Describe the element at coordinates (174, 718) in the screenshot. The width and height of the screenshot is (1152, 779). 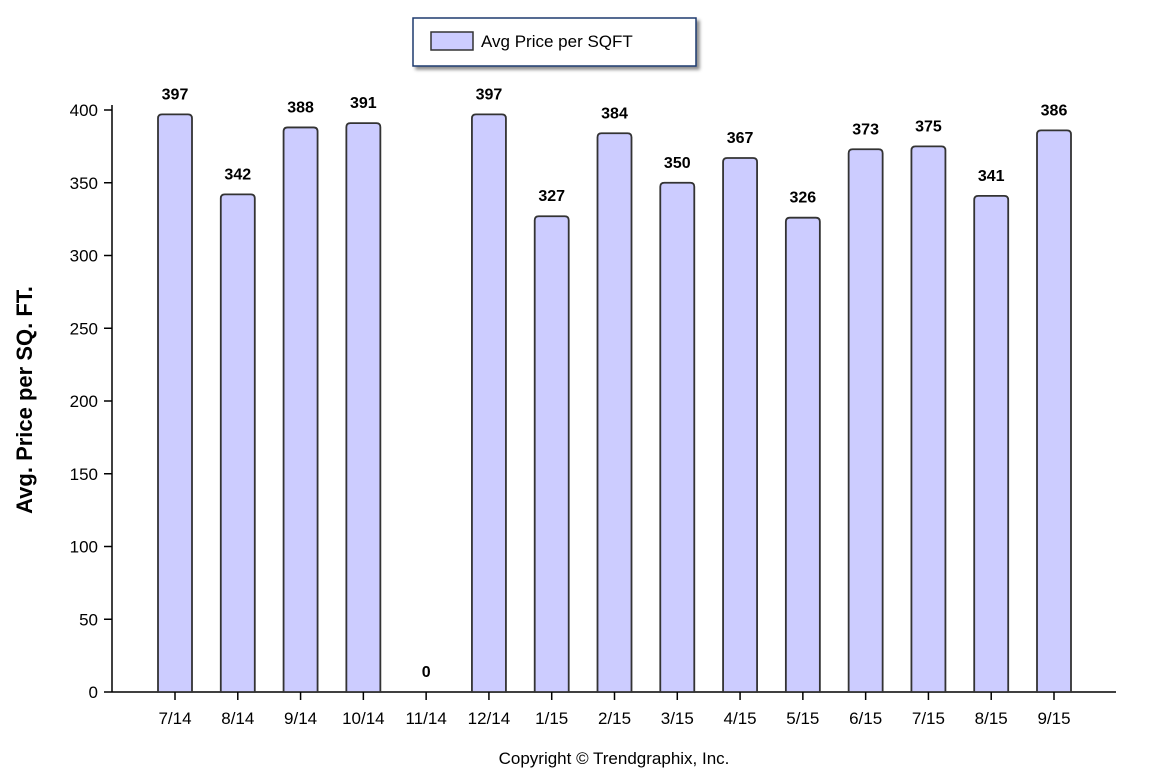
I see `x-tick-label: 7/14` at that location.